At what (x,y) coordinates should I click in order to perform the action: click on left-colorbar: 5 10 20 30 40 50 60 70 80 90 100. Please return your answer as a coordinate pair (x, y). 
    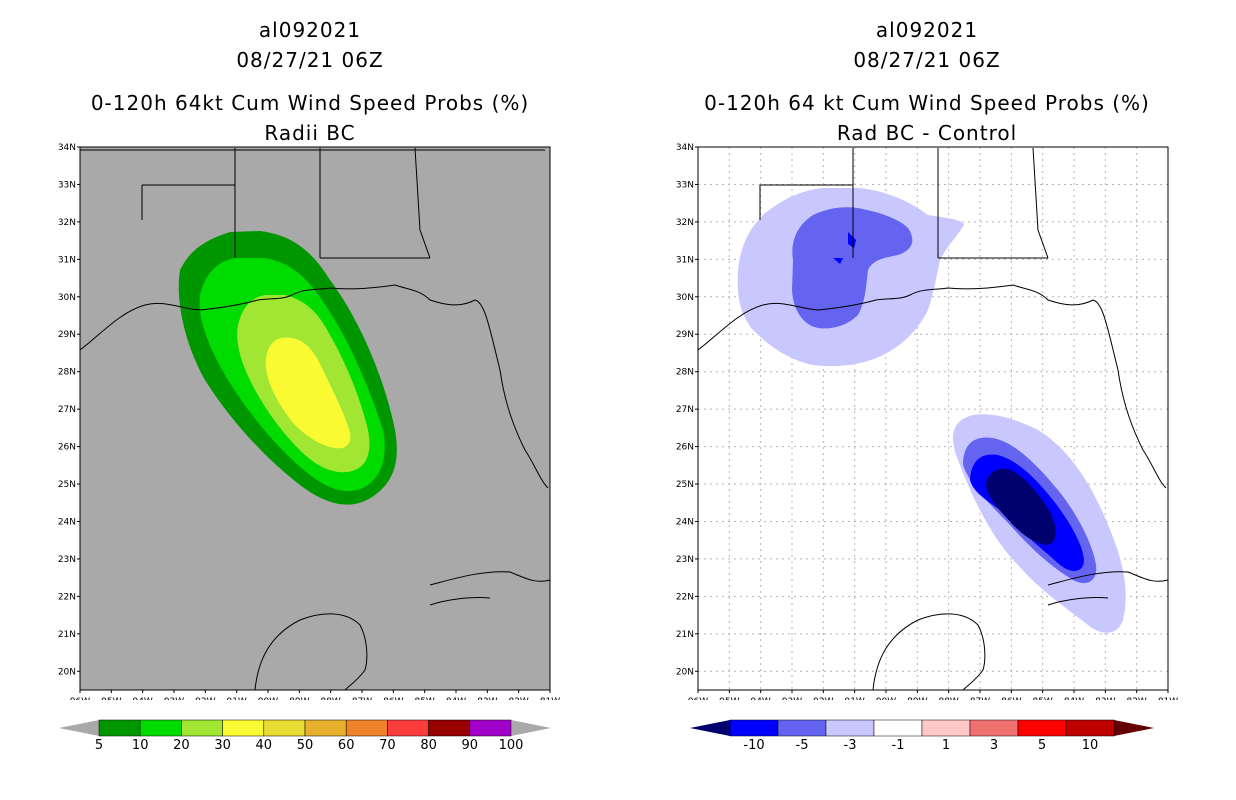
    Looking at the image, I should click on (305, 736).